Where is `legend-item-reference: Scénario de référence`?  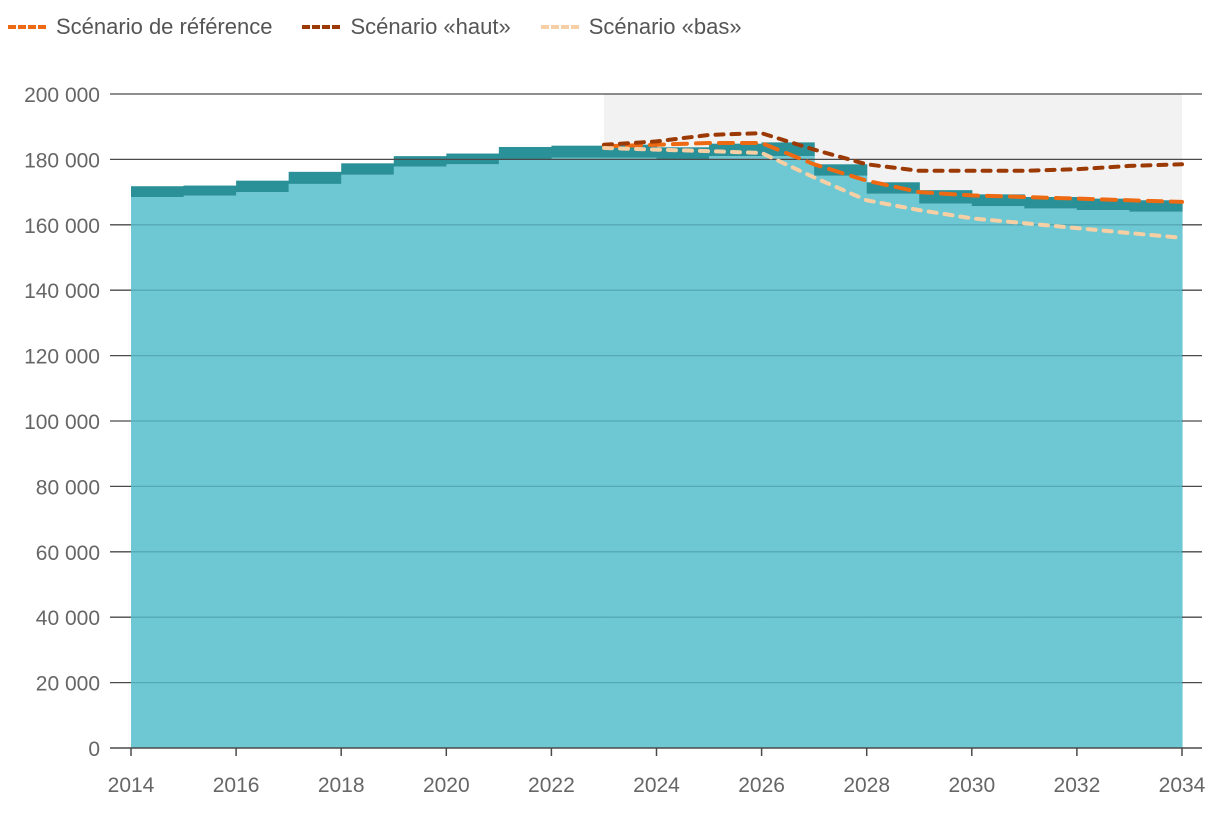
legend-item-reference: Scénario de référence is located at coordinates (140, 27).